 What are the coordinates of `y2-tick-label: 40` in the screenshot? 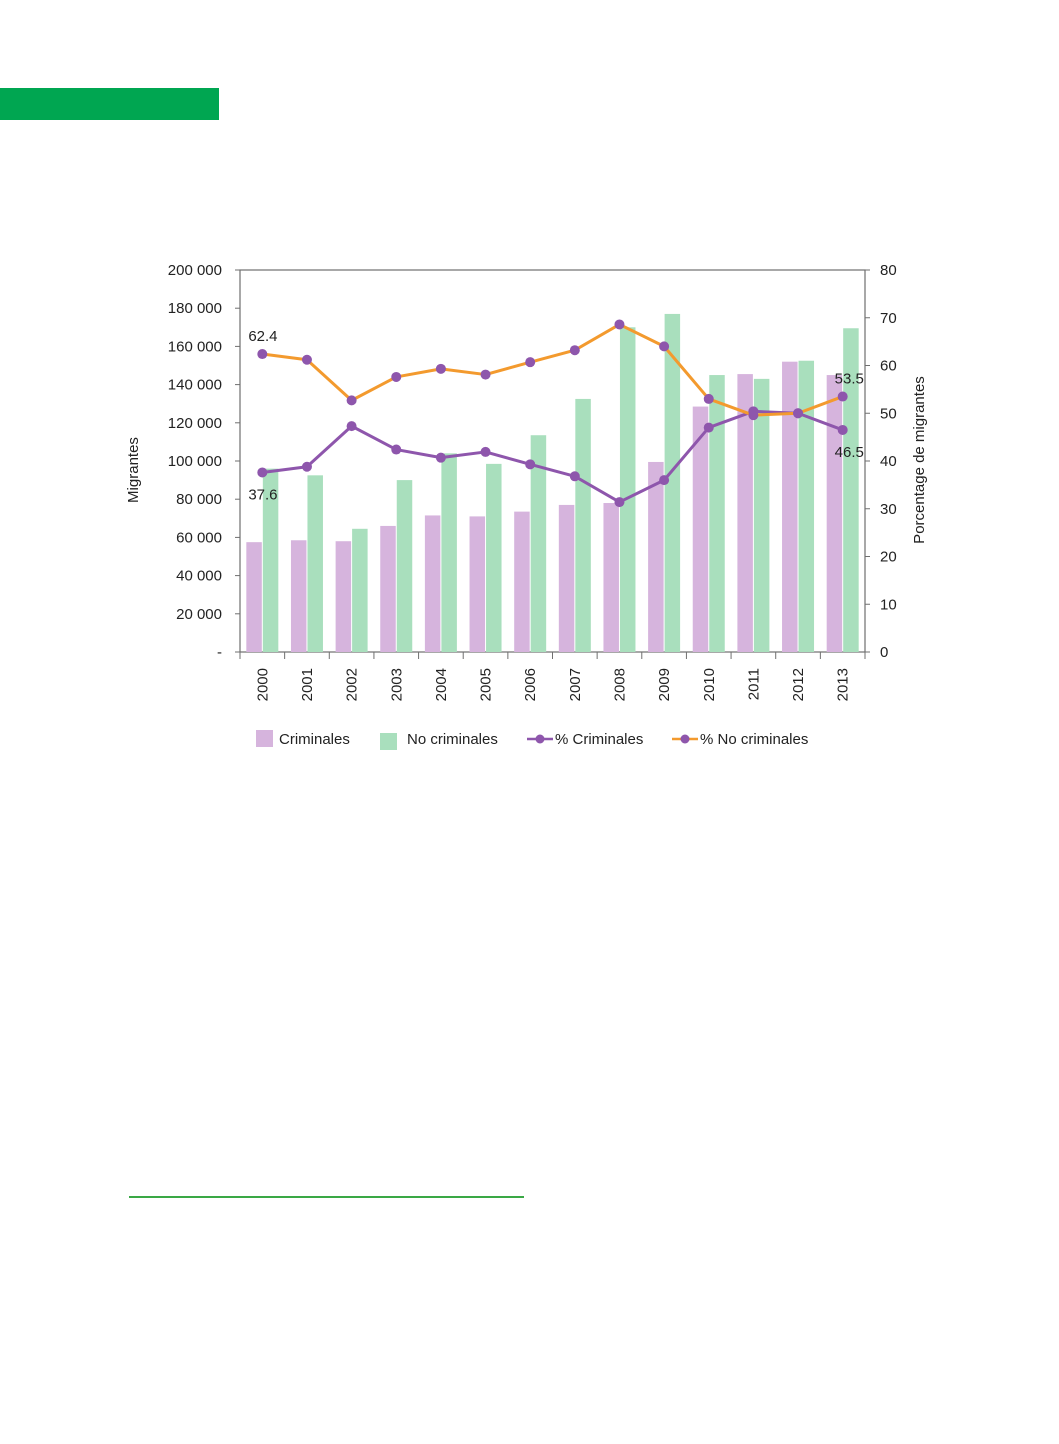 It's located at (888, 461).